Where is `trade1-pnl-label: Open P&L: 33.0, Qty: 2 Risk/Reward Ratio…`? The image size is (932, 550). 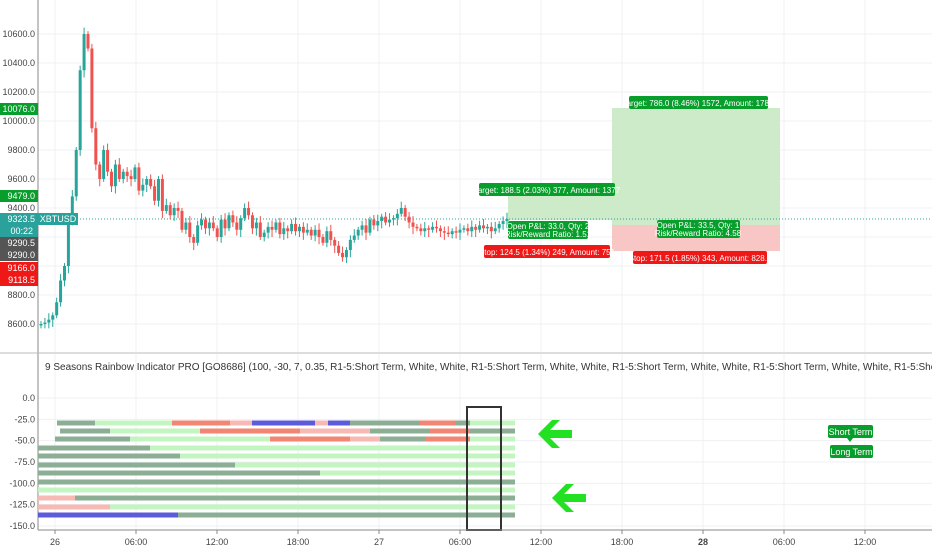
trade1-pnl-label: Open P&L: 33.0, Qty: 2 Risk/Reward Ratio… is located at coordinates (548, 230).